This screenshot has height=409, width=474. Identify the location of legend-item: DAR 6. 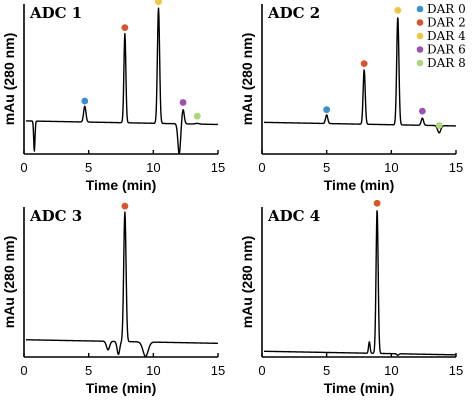
(441, 50).